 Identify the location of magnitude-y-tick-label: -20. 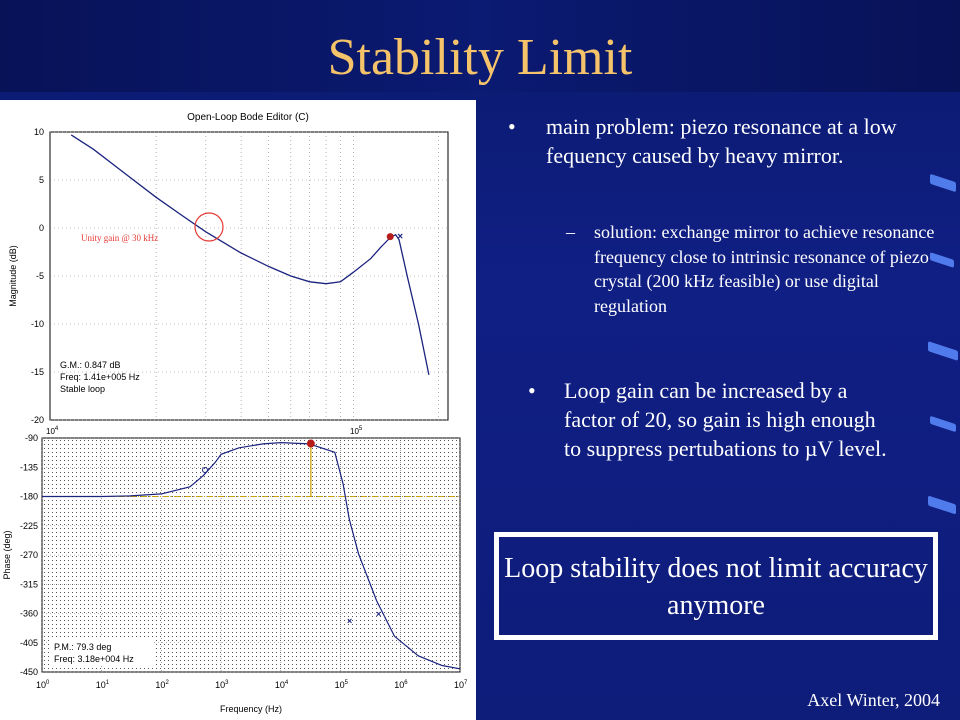
(37, 420).